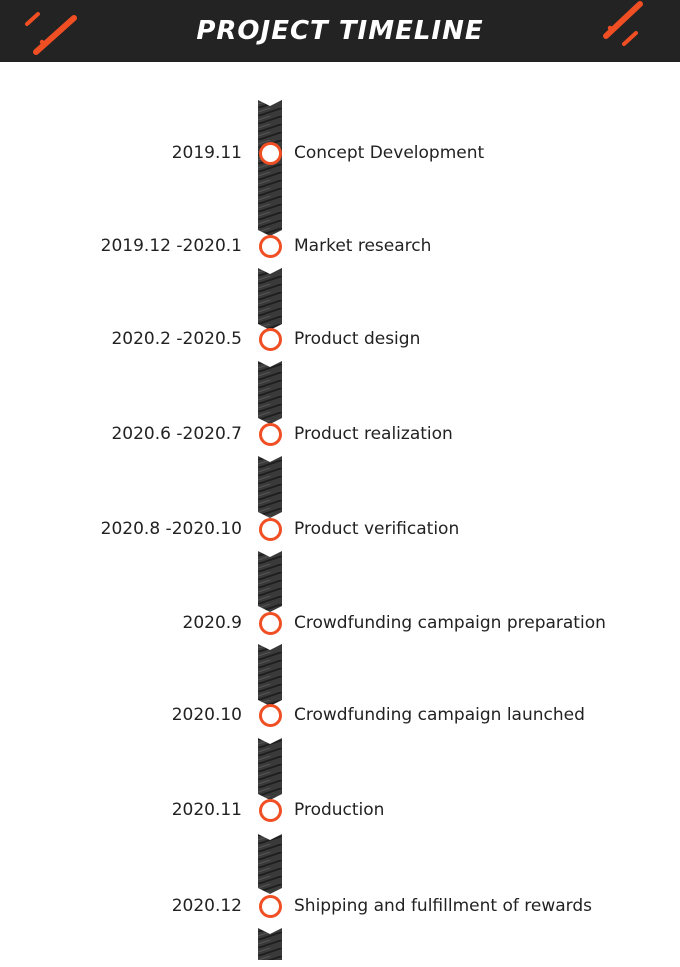 The image size is (680, 967). Describe the element at coordinates (439, 715) in the screenshot. I see `timeline-label: Crowdfunding campaign launched` at that location.